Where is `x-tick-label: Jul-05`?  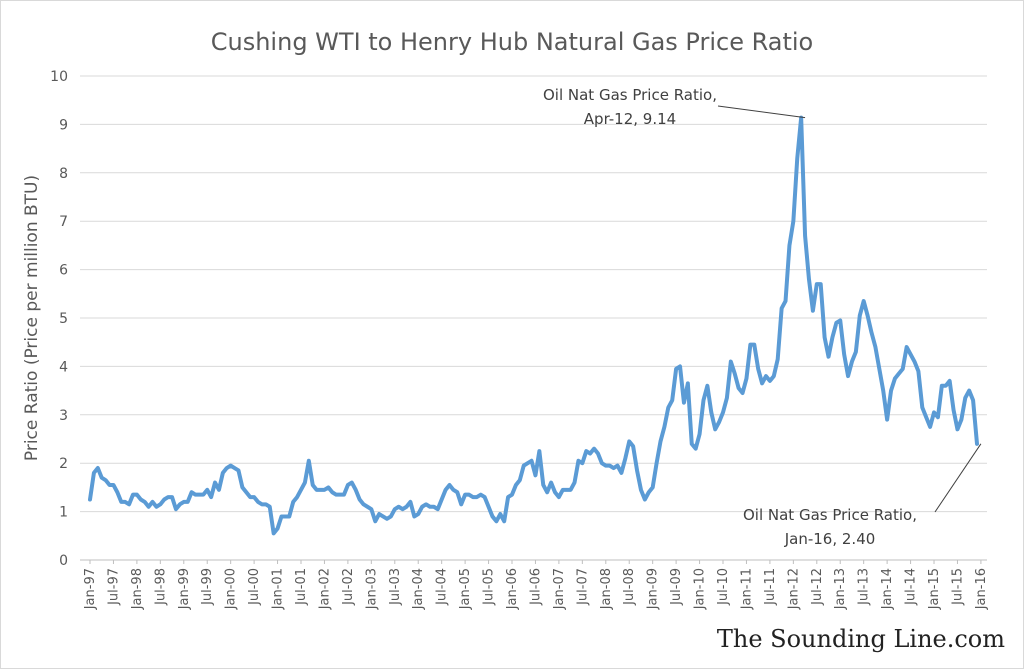 x-tick-label: Jul-05 is located at coordinates (489, 587).